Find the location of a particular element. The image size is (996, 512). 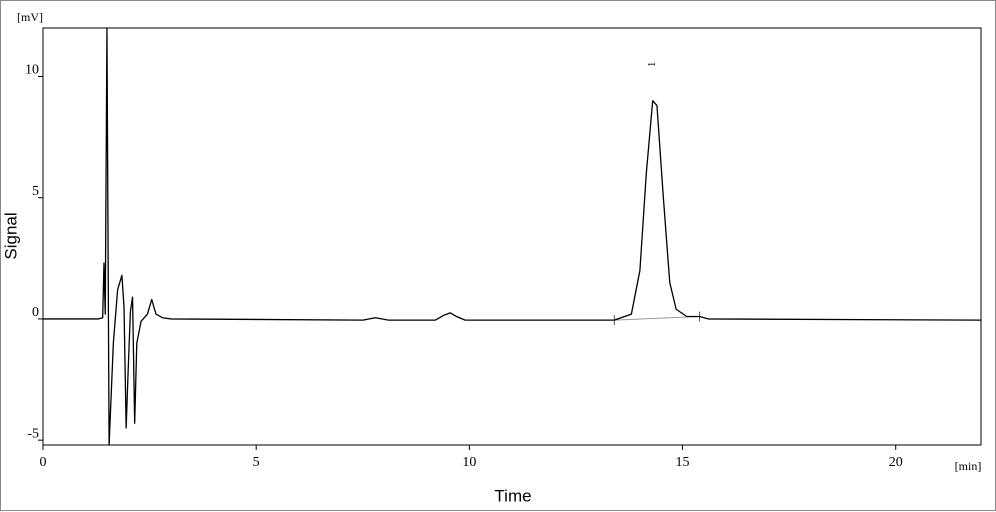

x-unit: [min] is located at coordinates (968, 466).